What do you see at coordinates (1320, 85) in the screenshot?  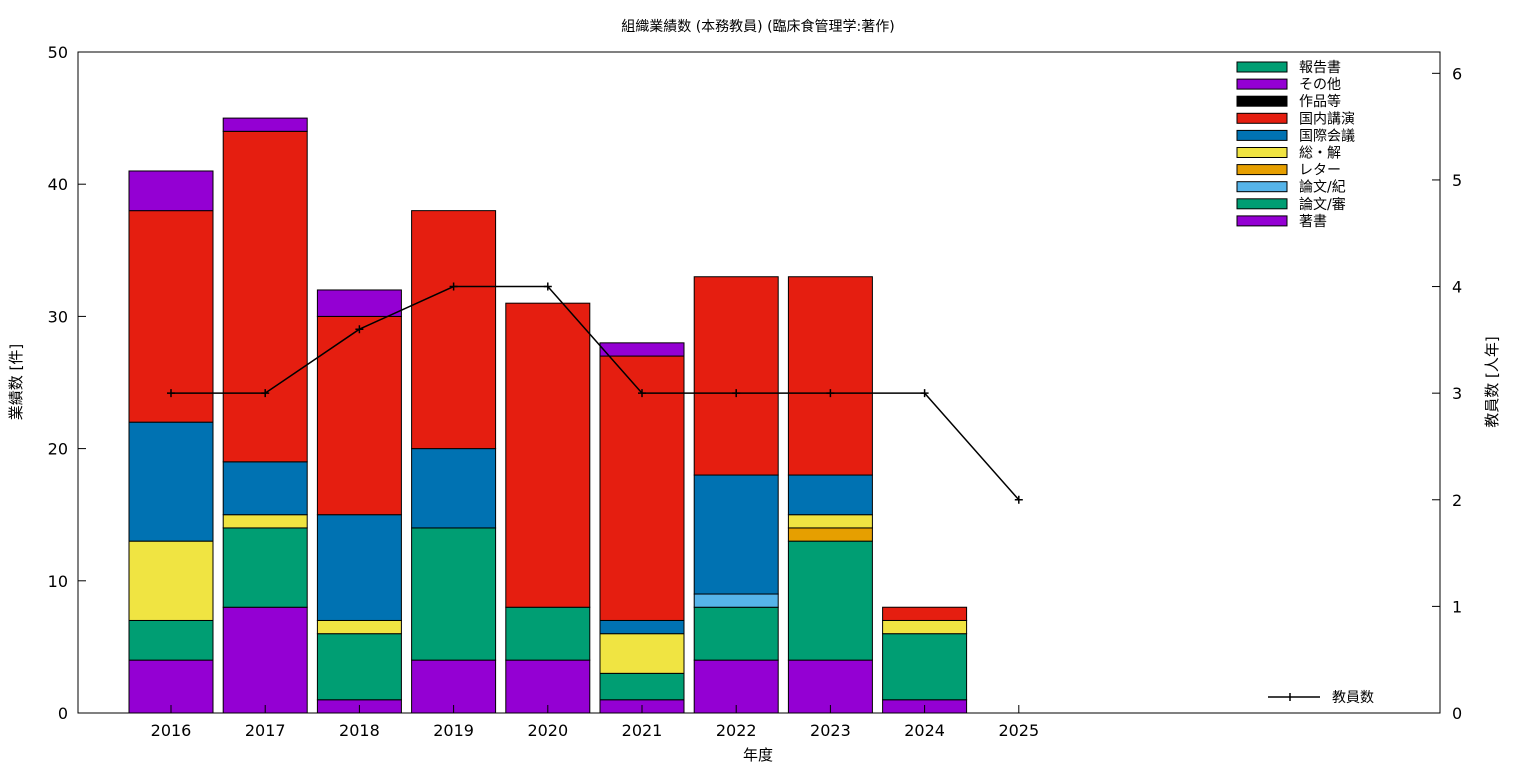 I see `legend-label: その他` at bounding box center [1320, 85].